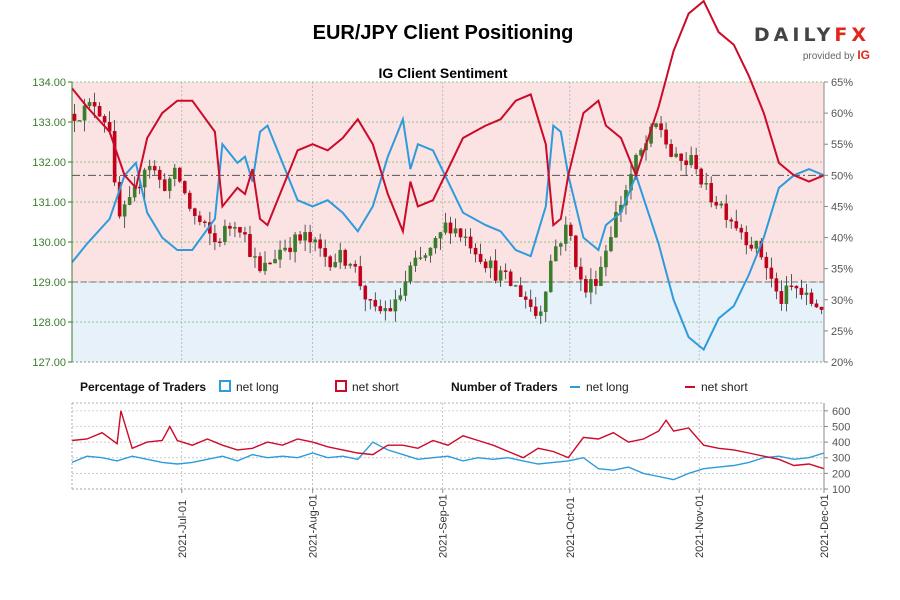 The image size is (900, 600). Describe the element at coordinates (842, 207) in the screenshot. I see `right-tick-label: 45%` at that location.